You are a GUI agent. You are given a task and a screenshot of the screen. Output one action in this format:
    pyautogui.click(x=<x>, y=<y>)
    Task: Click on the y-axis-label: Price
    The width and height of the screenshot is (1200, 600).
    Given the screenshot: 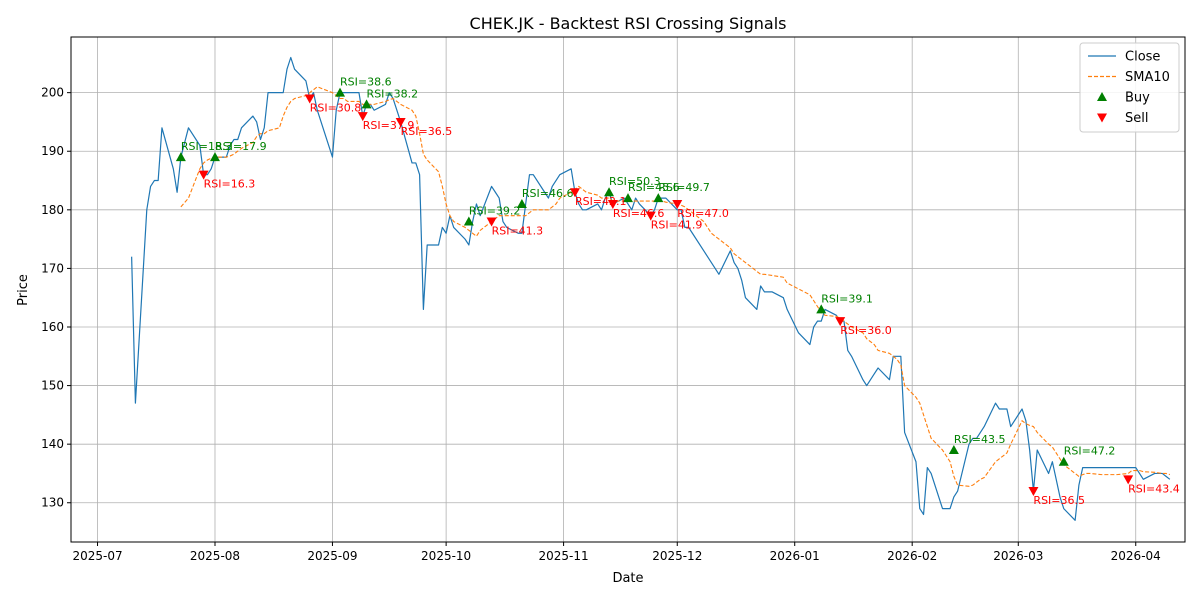 What is the action you would take?
    pyautogui.click(x=23, y=290)
    